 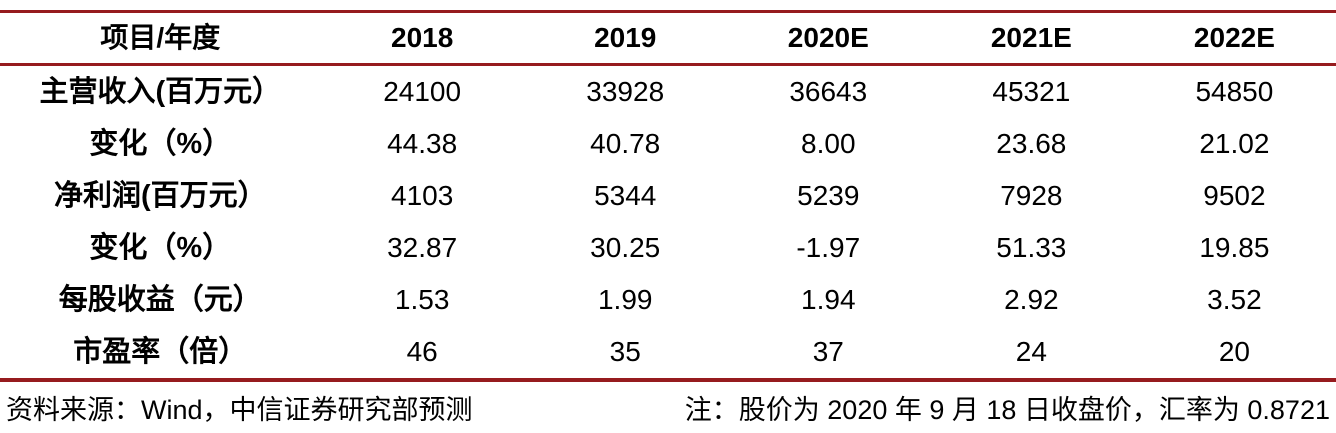 What do you see at coordinates (625, 143) in the screenshot?
I see `table-cell: 40.78` at bounding box center [625, 143].